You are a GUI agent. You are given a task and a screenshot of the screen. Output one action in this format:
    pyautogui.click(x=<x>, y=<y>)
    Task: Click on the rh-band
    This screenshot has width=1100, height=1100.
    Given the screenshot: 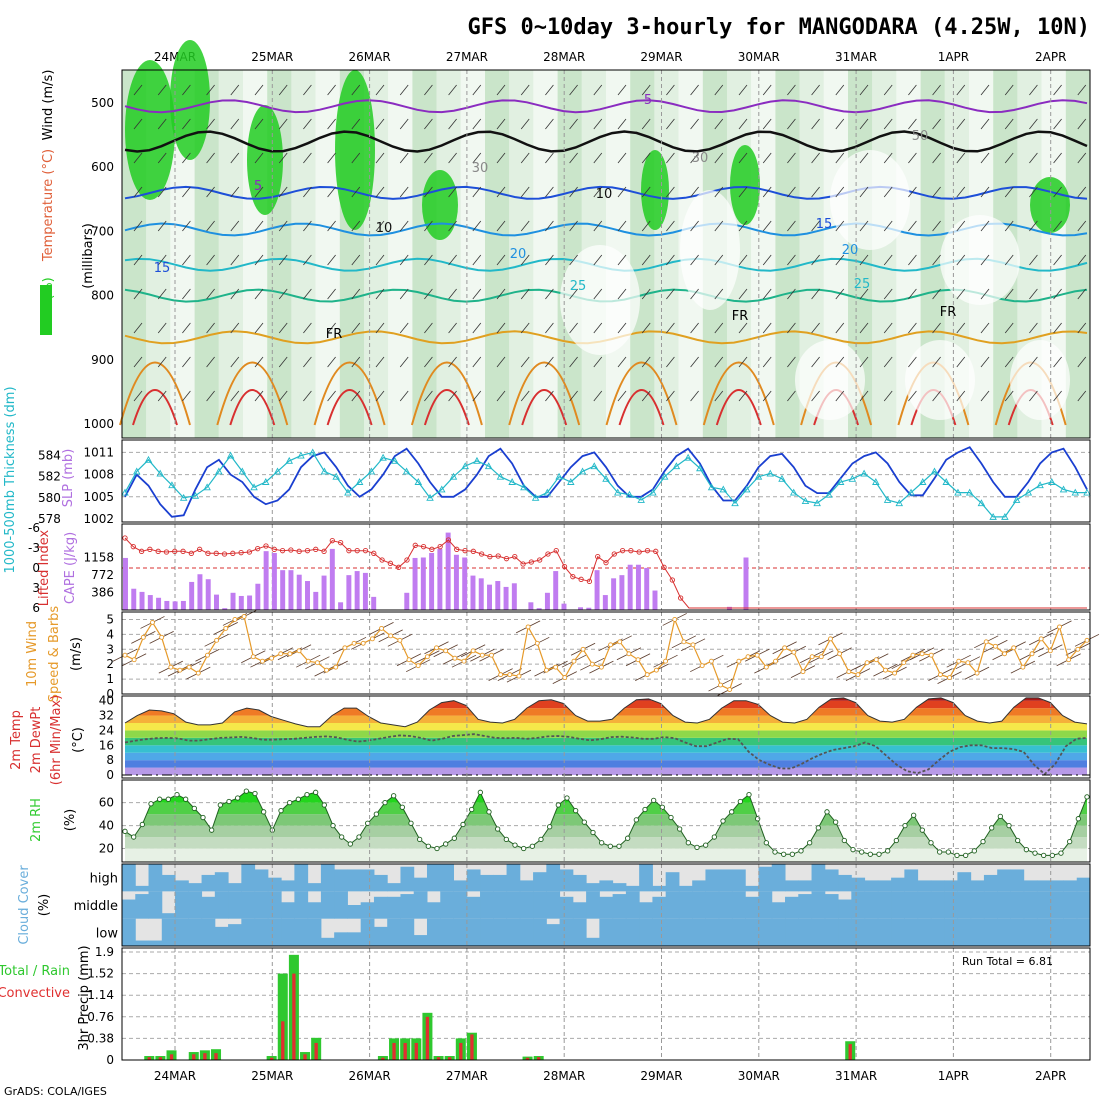 What is the action you would take?
    pyautogui.click(x=606, y=797)
    